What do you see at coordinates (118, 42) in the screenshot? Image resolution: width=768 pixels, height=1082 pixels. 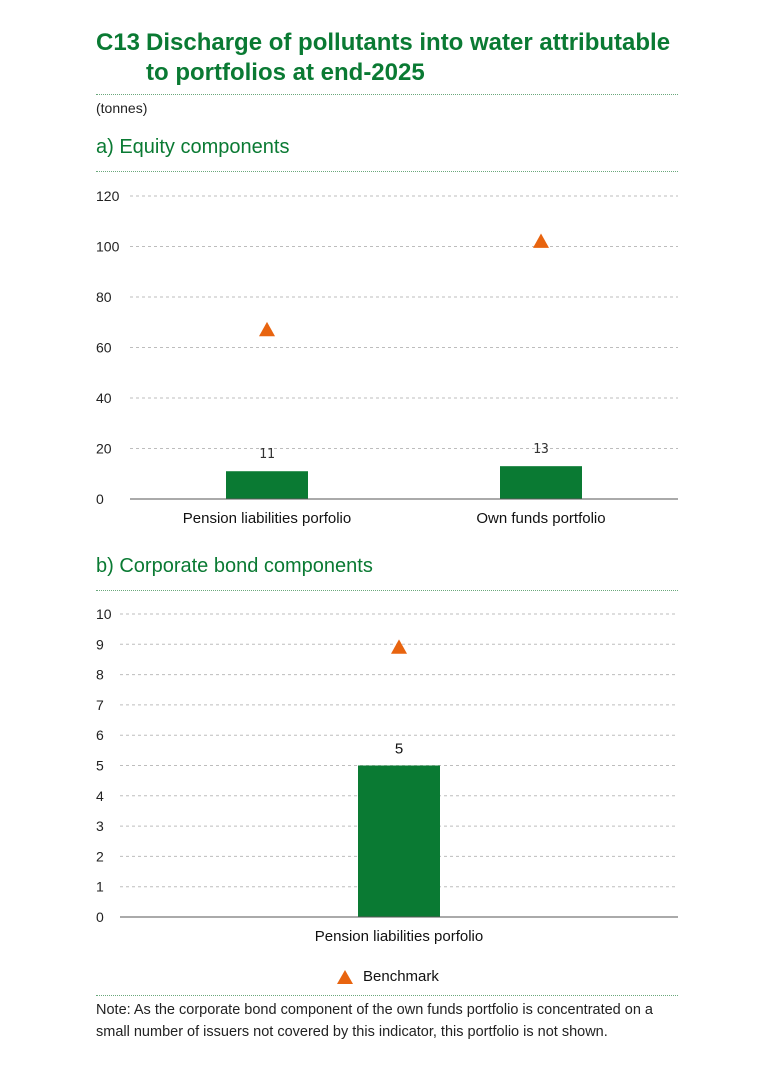 I see `chart-code: C13` at bounding box center [118, 42].